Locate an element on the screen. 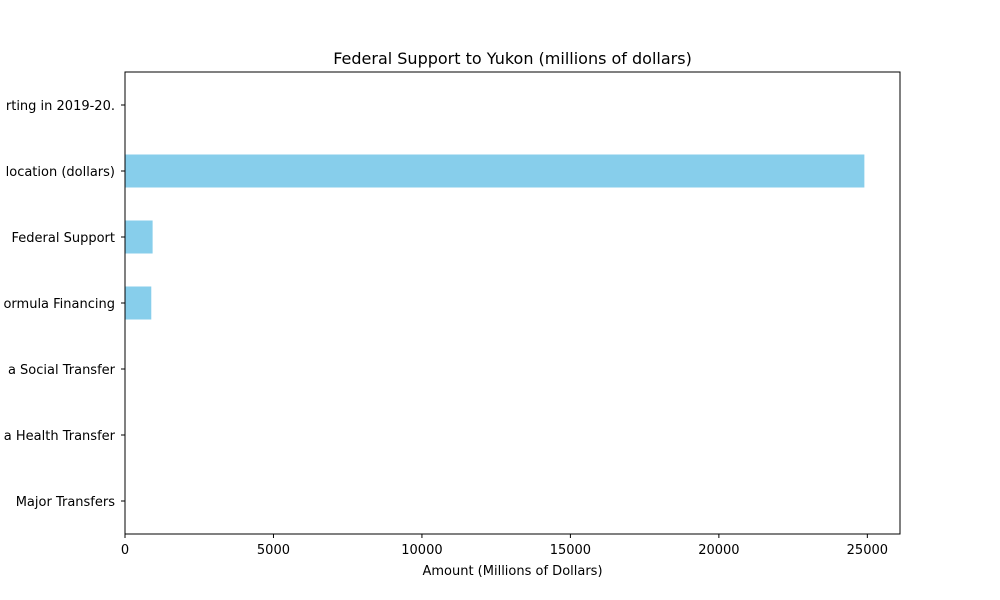 This screenshot has width=1000, height=600. y-tick-label: location (dollars) is located at coordinates (60, 172).